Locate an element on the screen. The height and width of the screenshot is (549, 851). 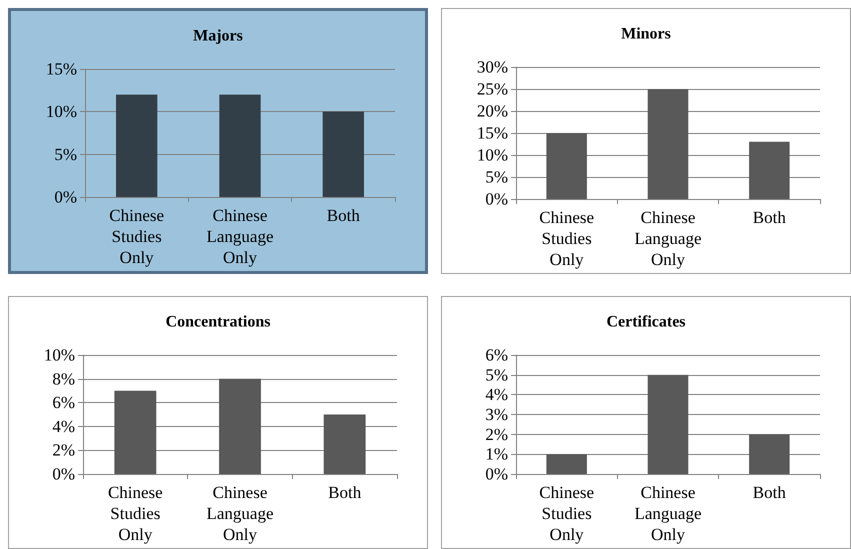
chart-title: Certificates is located at coordinates (646, 322).